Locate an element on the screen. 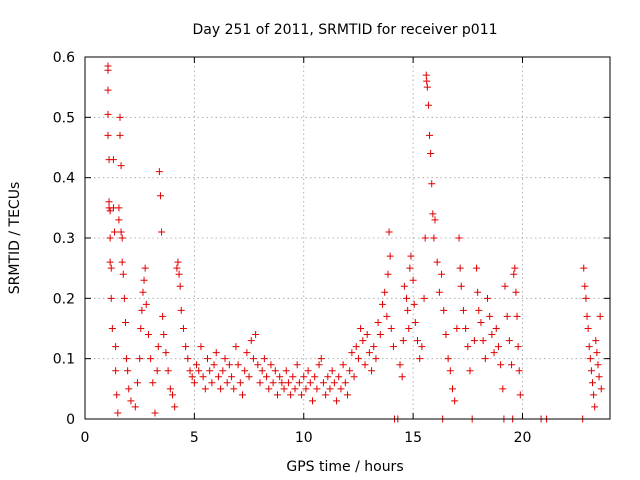  x-tick-labels: 0 5 10 15 20 is located at coordinates (306, 438).